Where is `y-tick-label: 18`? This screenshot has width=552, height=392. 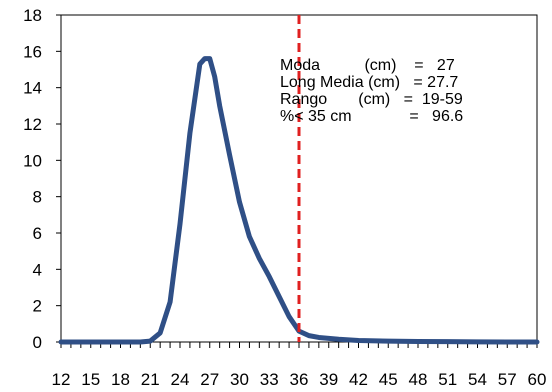
y-tick-label: 18 is located at coordinates (32, 15).